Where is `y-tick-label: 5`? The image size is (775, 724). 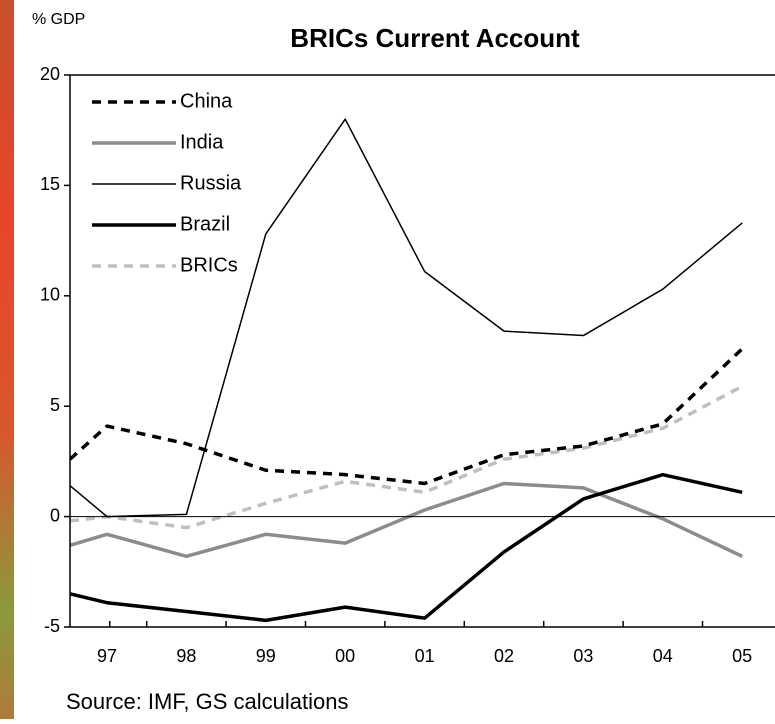
y-tick-label: 5 is located at coordinates (55, 405).